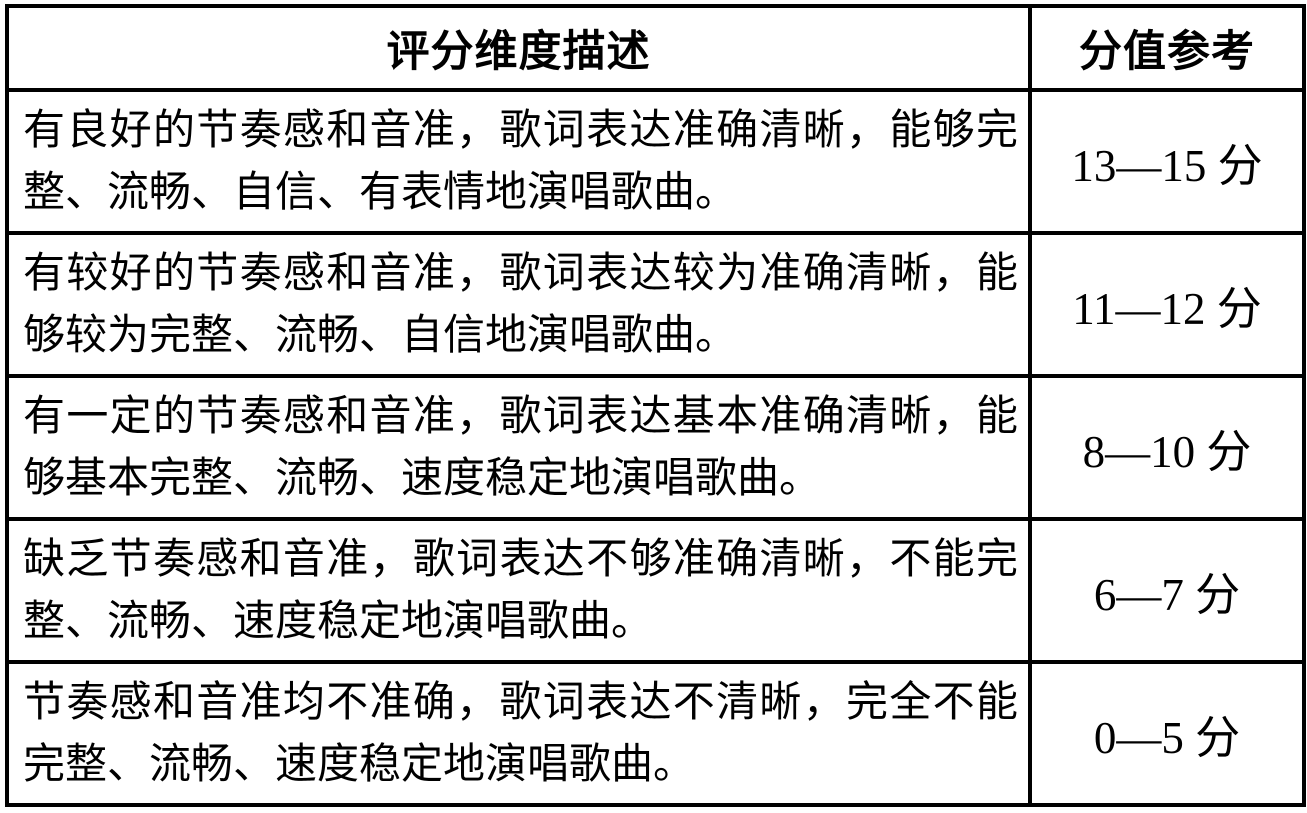 This screenshot has height=813, width=1307. What do you see at coordinates (518, 304) in the screenshot?
I see `criteria-cell: 有较好的节奏感和音准，歌词表达较为准确清晰，能够较为完整、流畅、自信地演唱歌曲。` at bounding box center [518, 304].